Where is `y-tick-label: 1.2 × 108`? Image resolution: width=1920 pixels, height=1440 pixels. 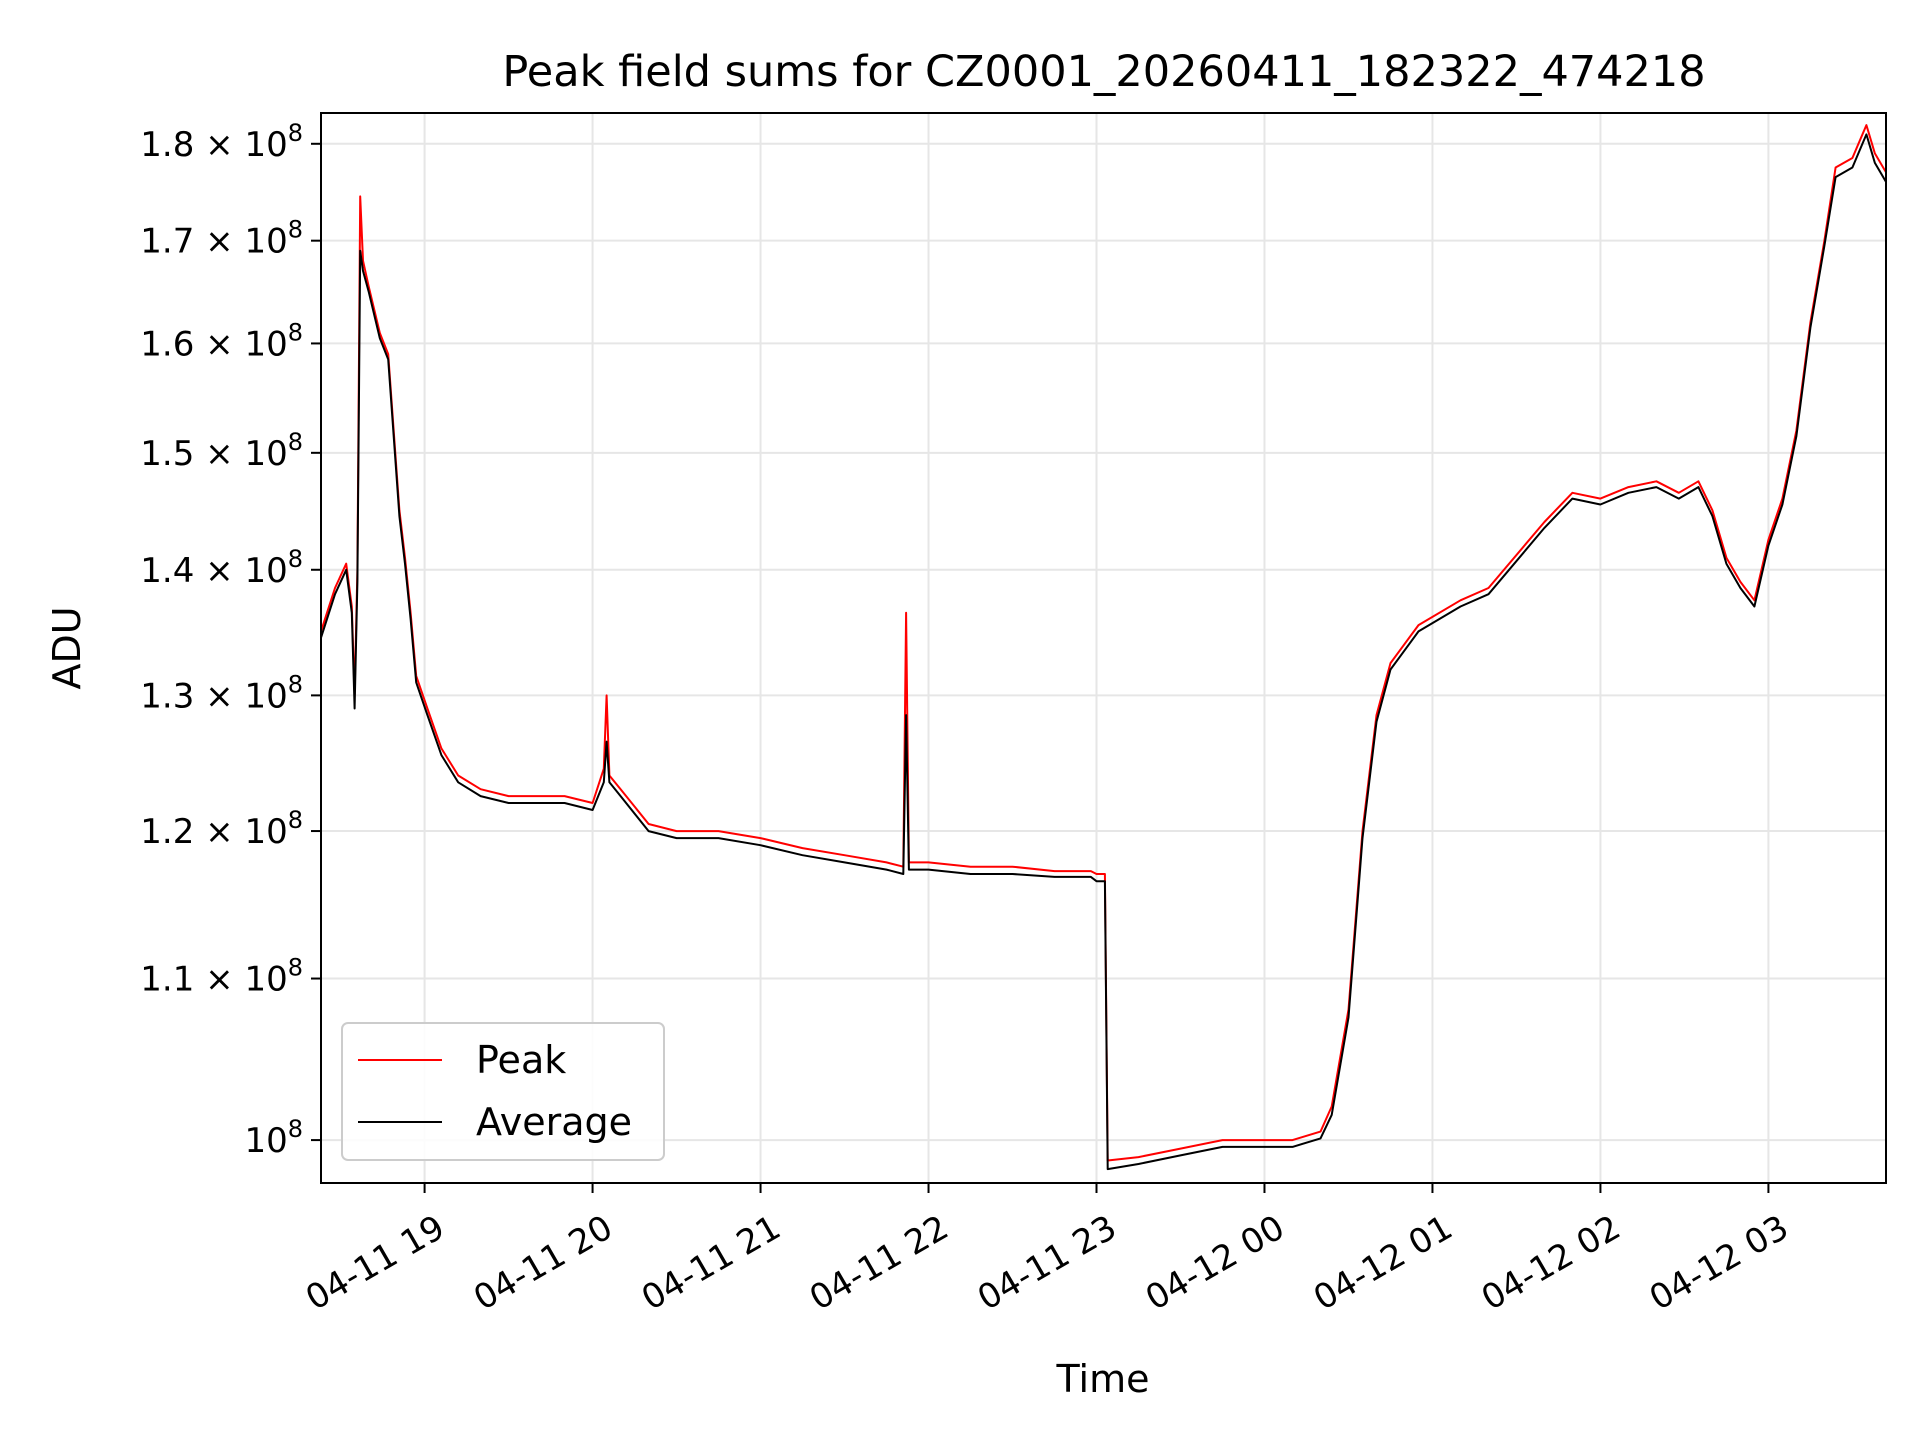
y-tick-label: 1.2 × 108 is located at coordinates (221, 829).